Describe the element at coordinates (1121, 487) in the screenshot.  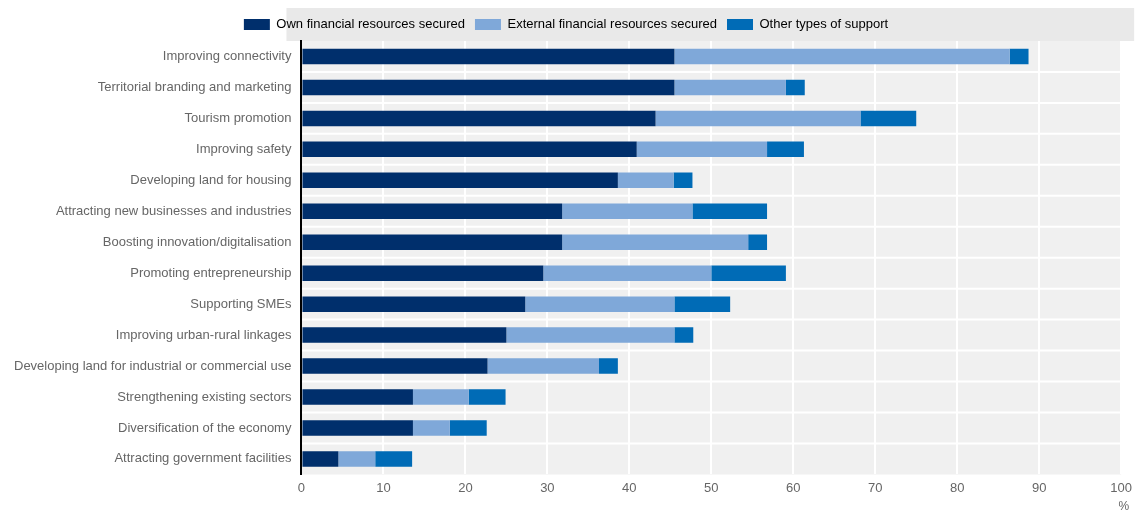
I see `x-tick-label: 100` at that location.